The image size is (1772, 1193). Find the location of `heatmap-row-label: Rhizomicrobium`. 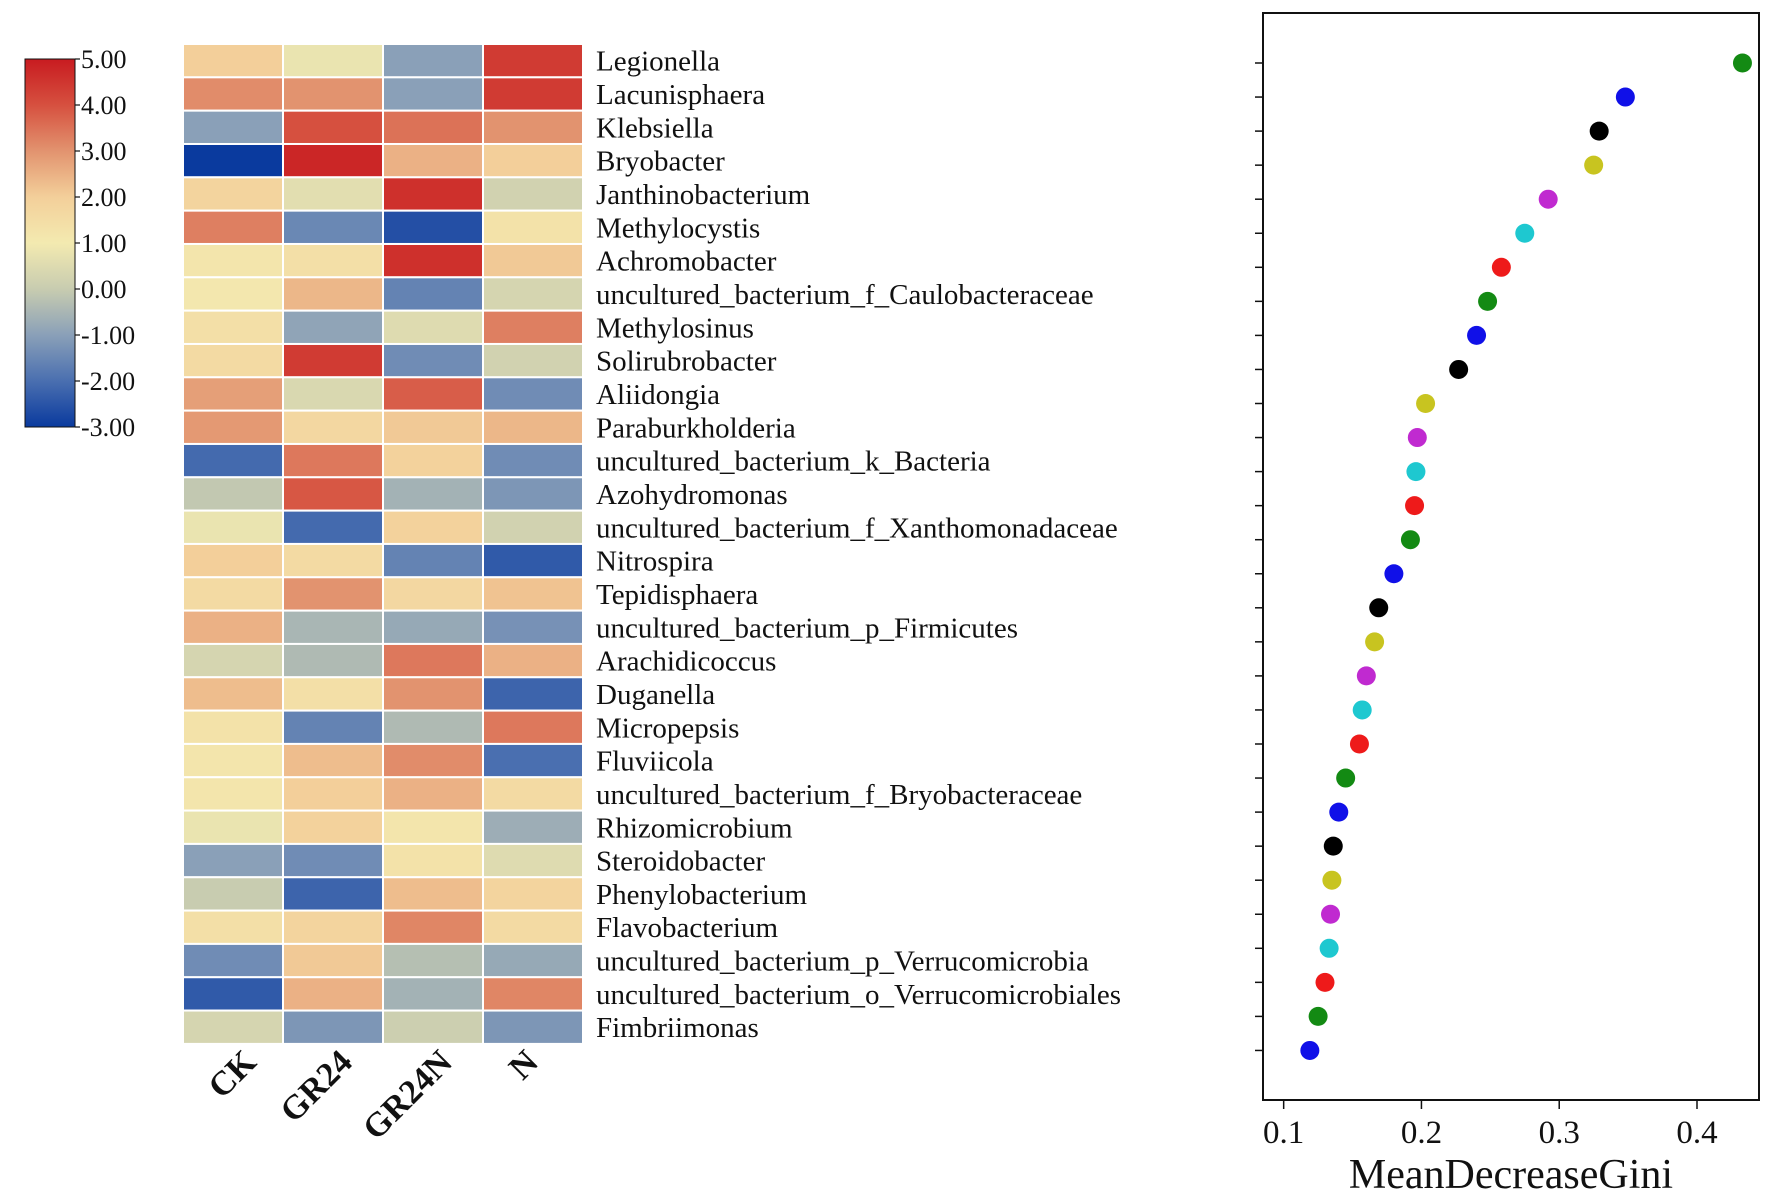

heatmap-row-label: Rhizomicrobium is located at coordinates (694, 828).